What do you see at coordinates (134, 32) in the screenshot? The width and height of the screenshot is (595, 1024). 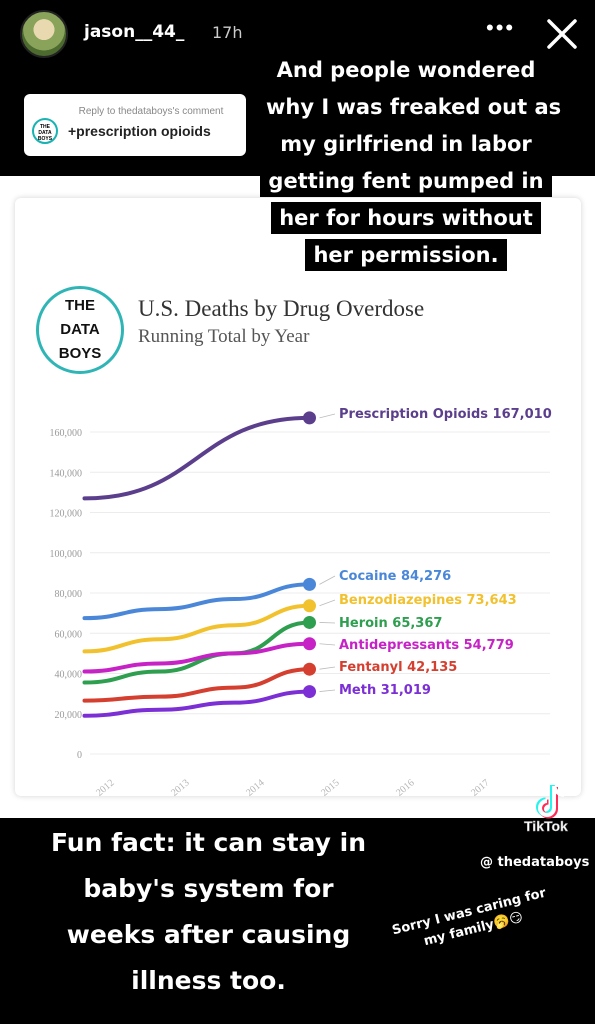 I see `username: jason__44_` at bounding box center [134, 32].